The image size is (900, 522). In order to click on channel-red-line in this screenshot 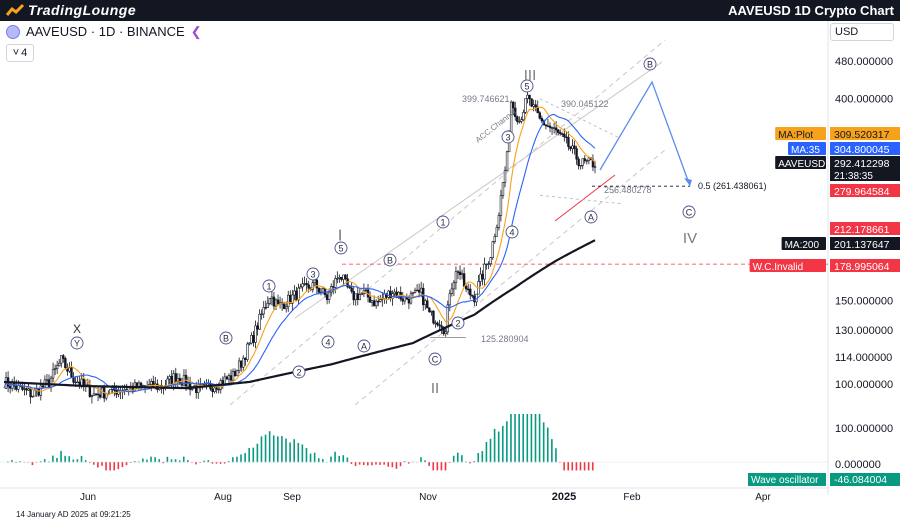, I will do `click(585, 198)`.